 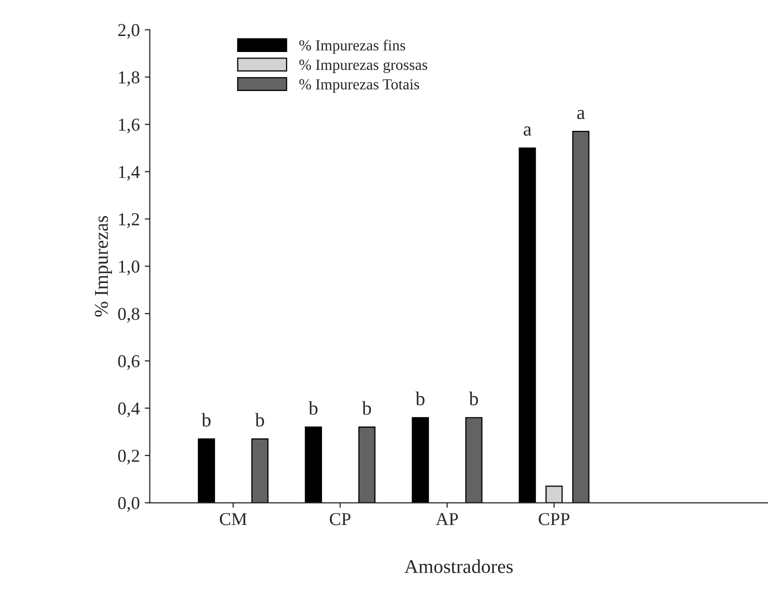 What do you see at coordinates (447, 519) in the screenshot?
I see `x-tick-label: AP` at bounding box center [447, 519].